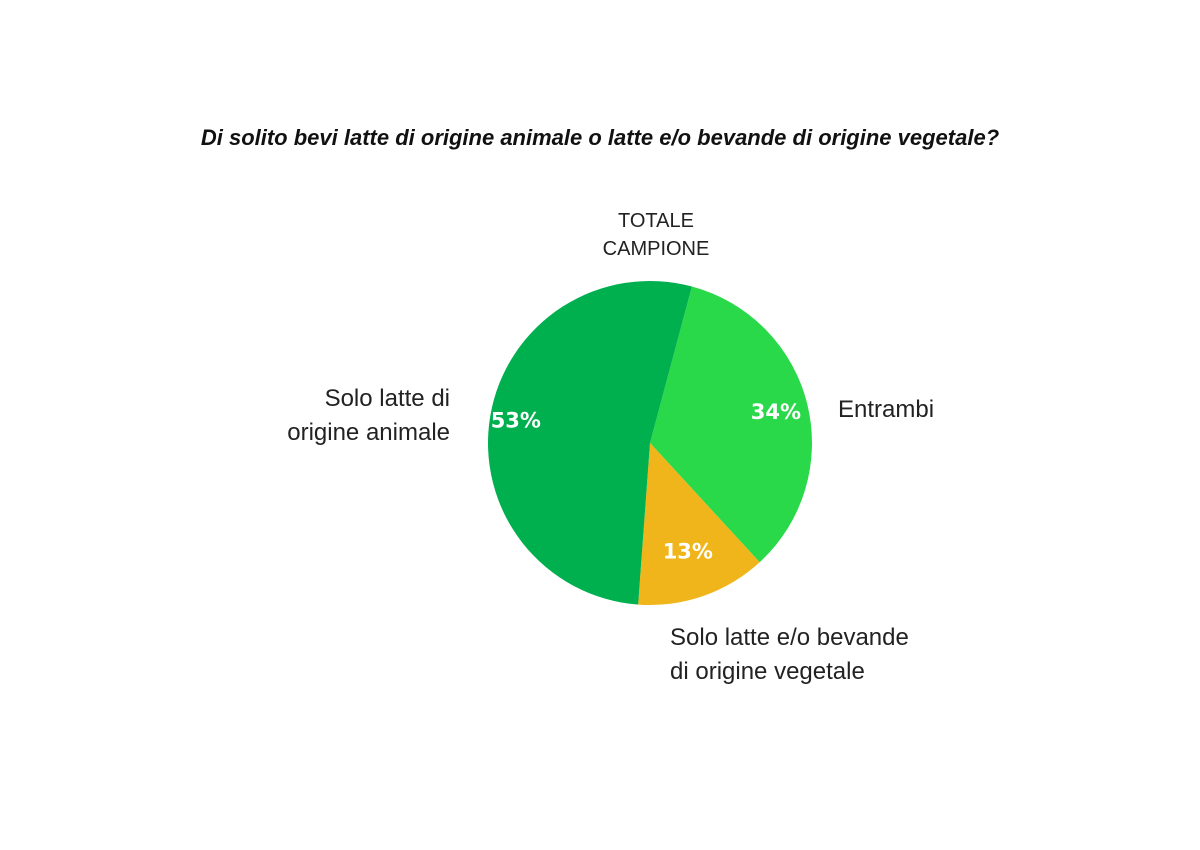 The image size is (1200, 850). What do you see at coordinates (516, 420) in the screenshot?
I see `value-label-solo-animale: 53%` at bounding box center [516, 420].